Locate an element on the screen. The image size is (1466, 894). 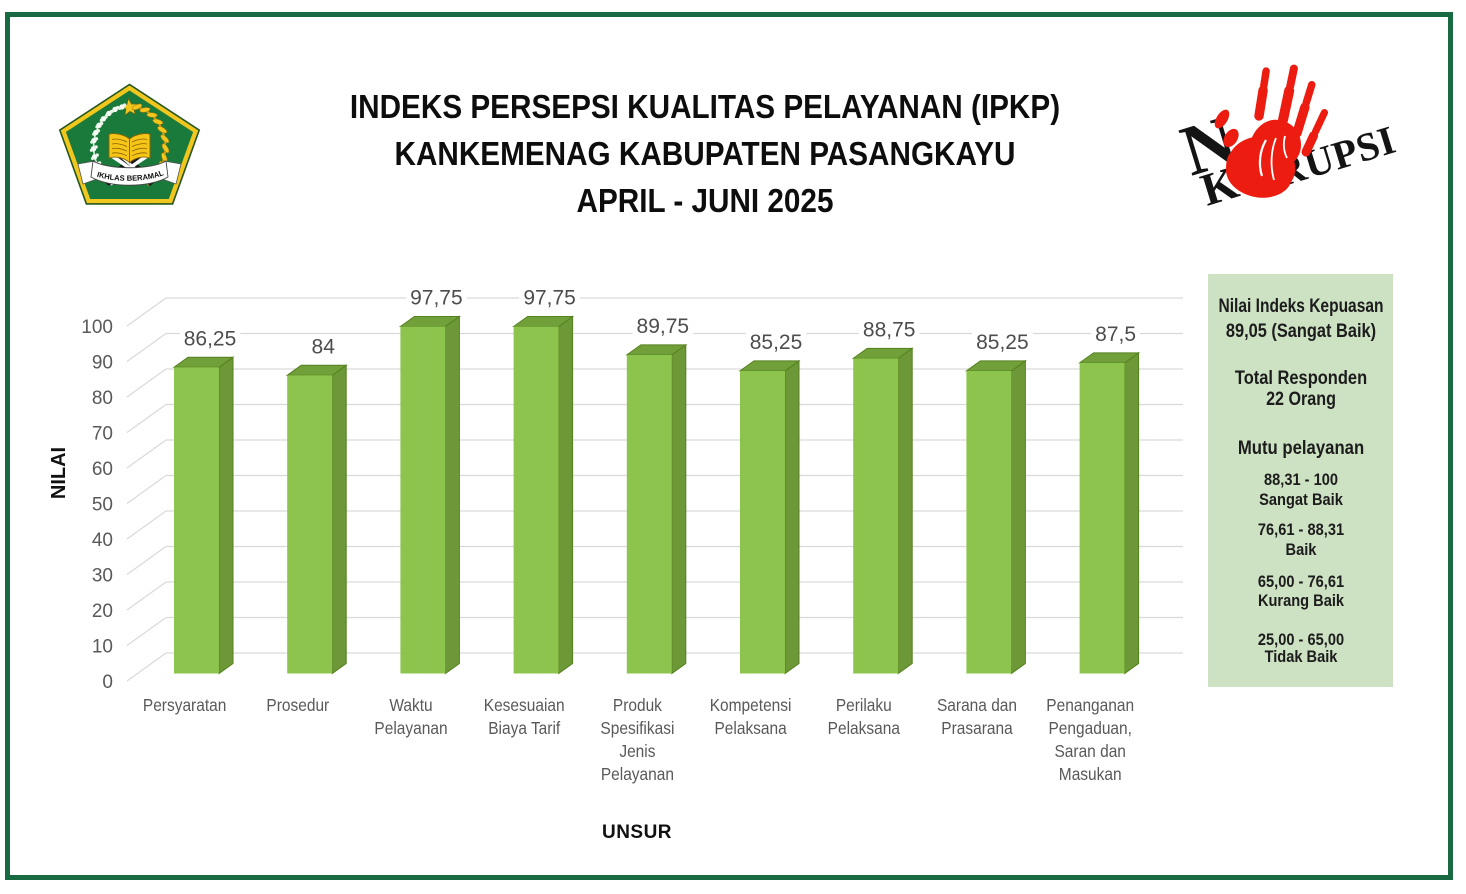
svg-text: Prosedur is located at coordinates (297, 705).